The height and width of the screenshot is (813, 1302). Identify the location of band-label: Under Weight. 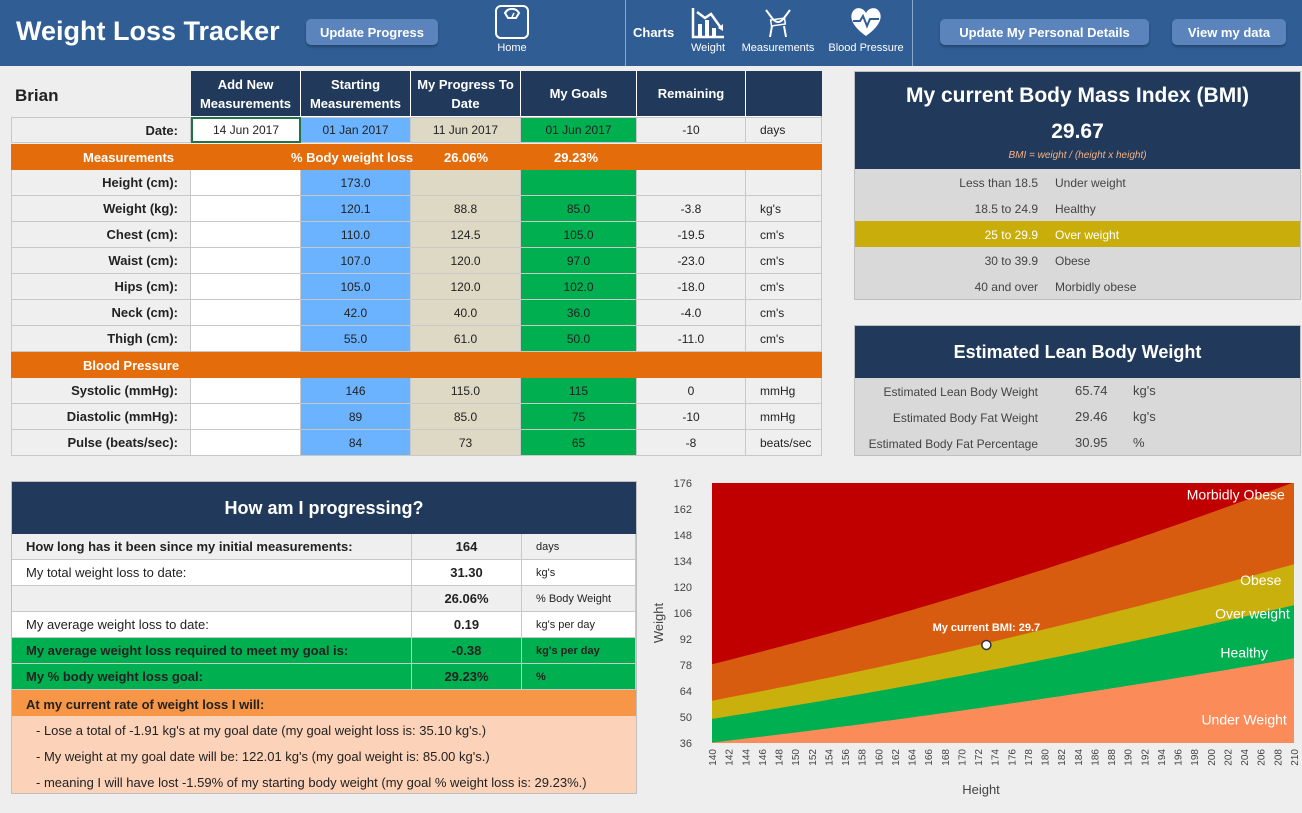
(1243, 719).